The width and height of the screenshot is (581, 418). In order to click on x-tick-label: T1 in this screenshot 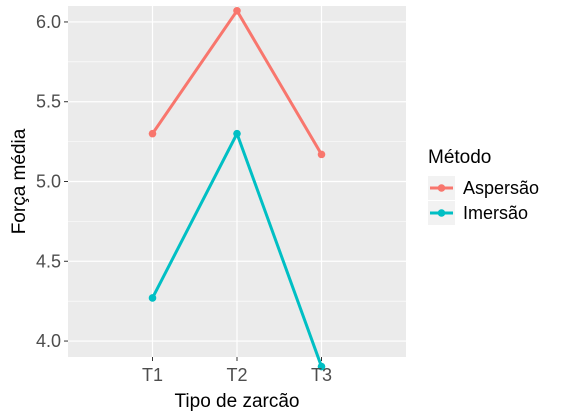, I will do `click(152, 375)`.